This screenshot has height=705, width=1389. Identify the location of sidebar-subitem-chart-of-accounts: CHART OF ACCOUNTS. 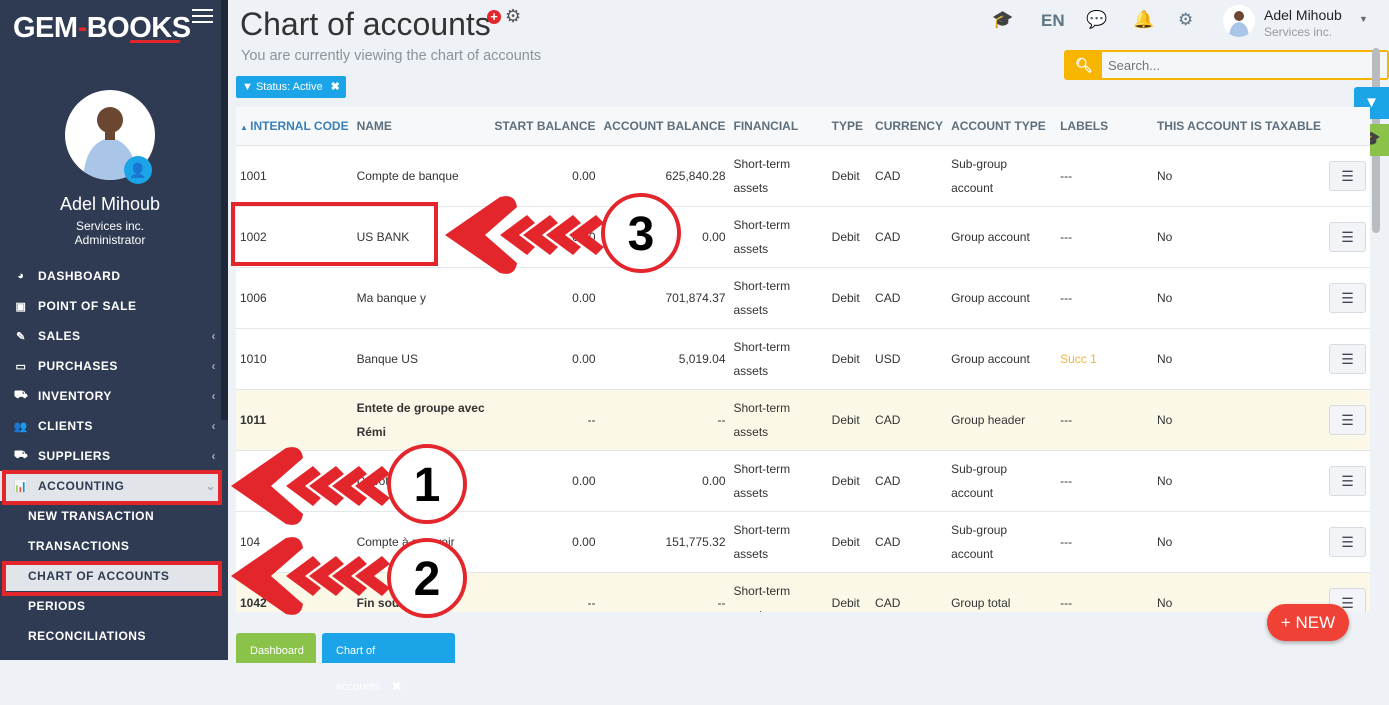
(114, 576).